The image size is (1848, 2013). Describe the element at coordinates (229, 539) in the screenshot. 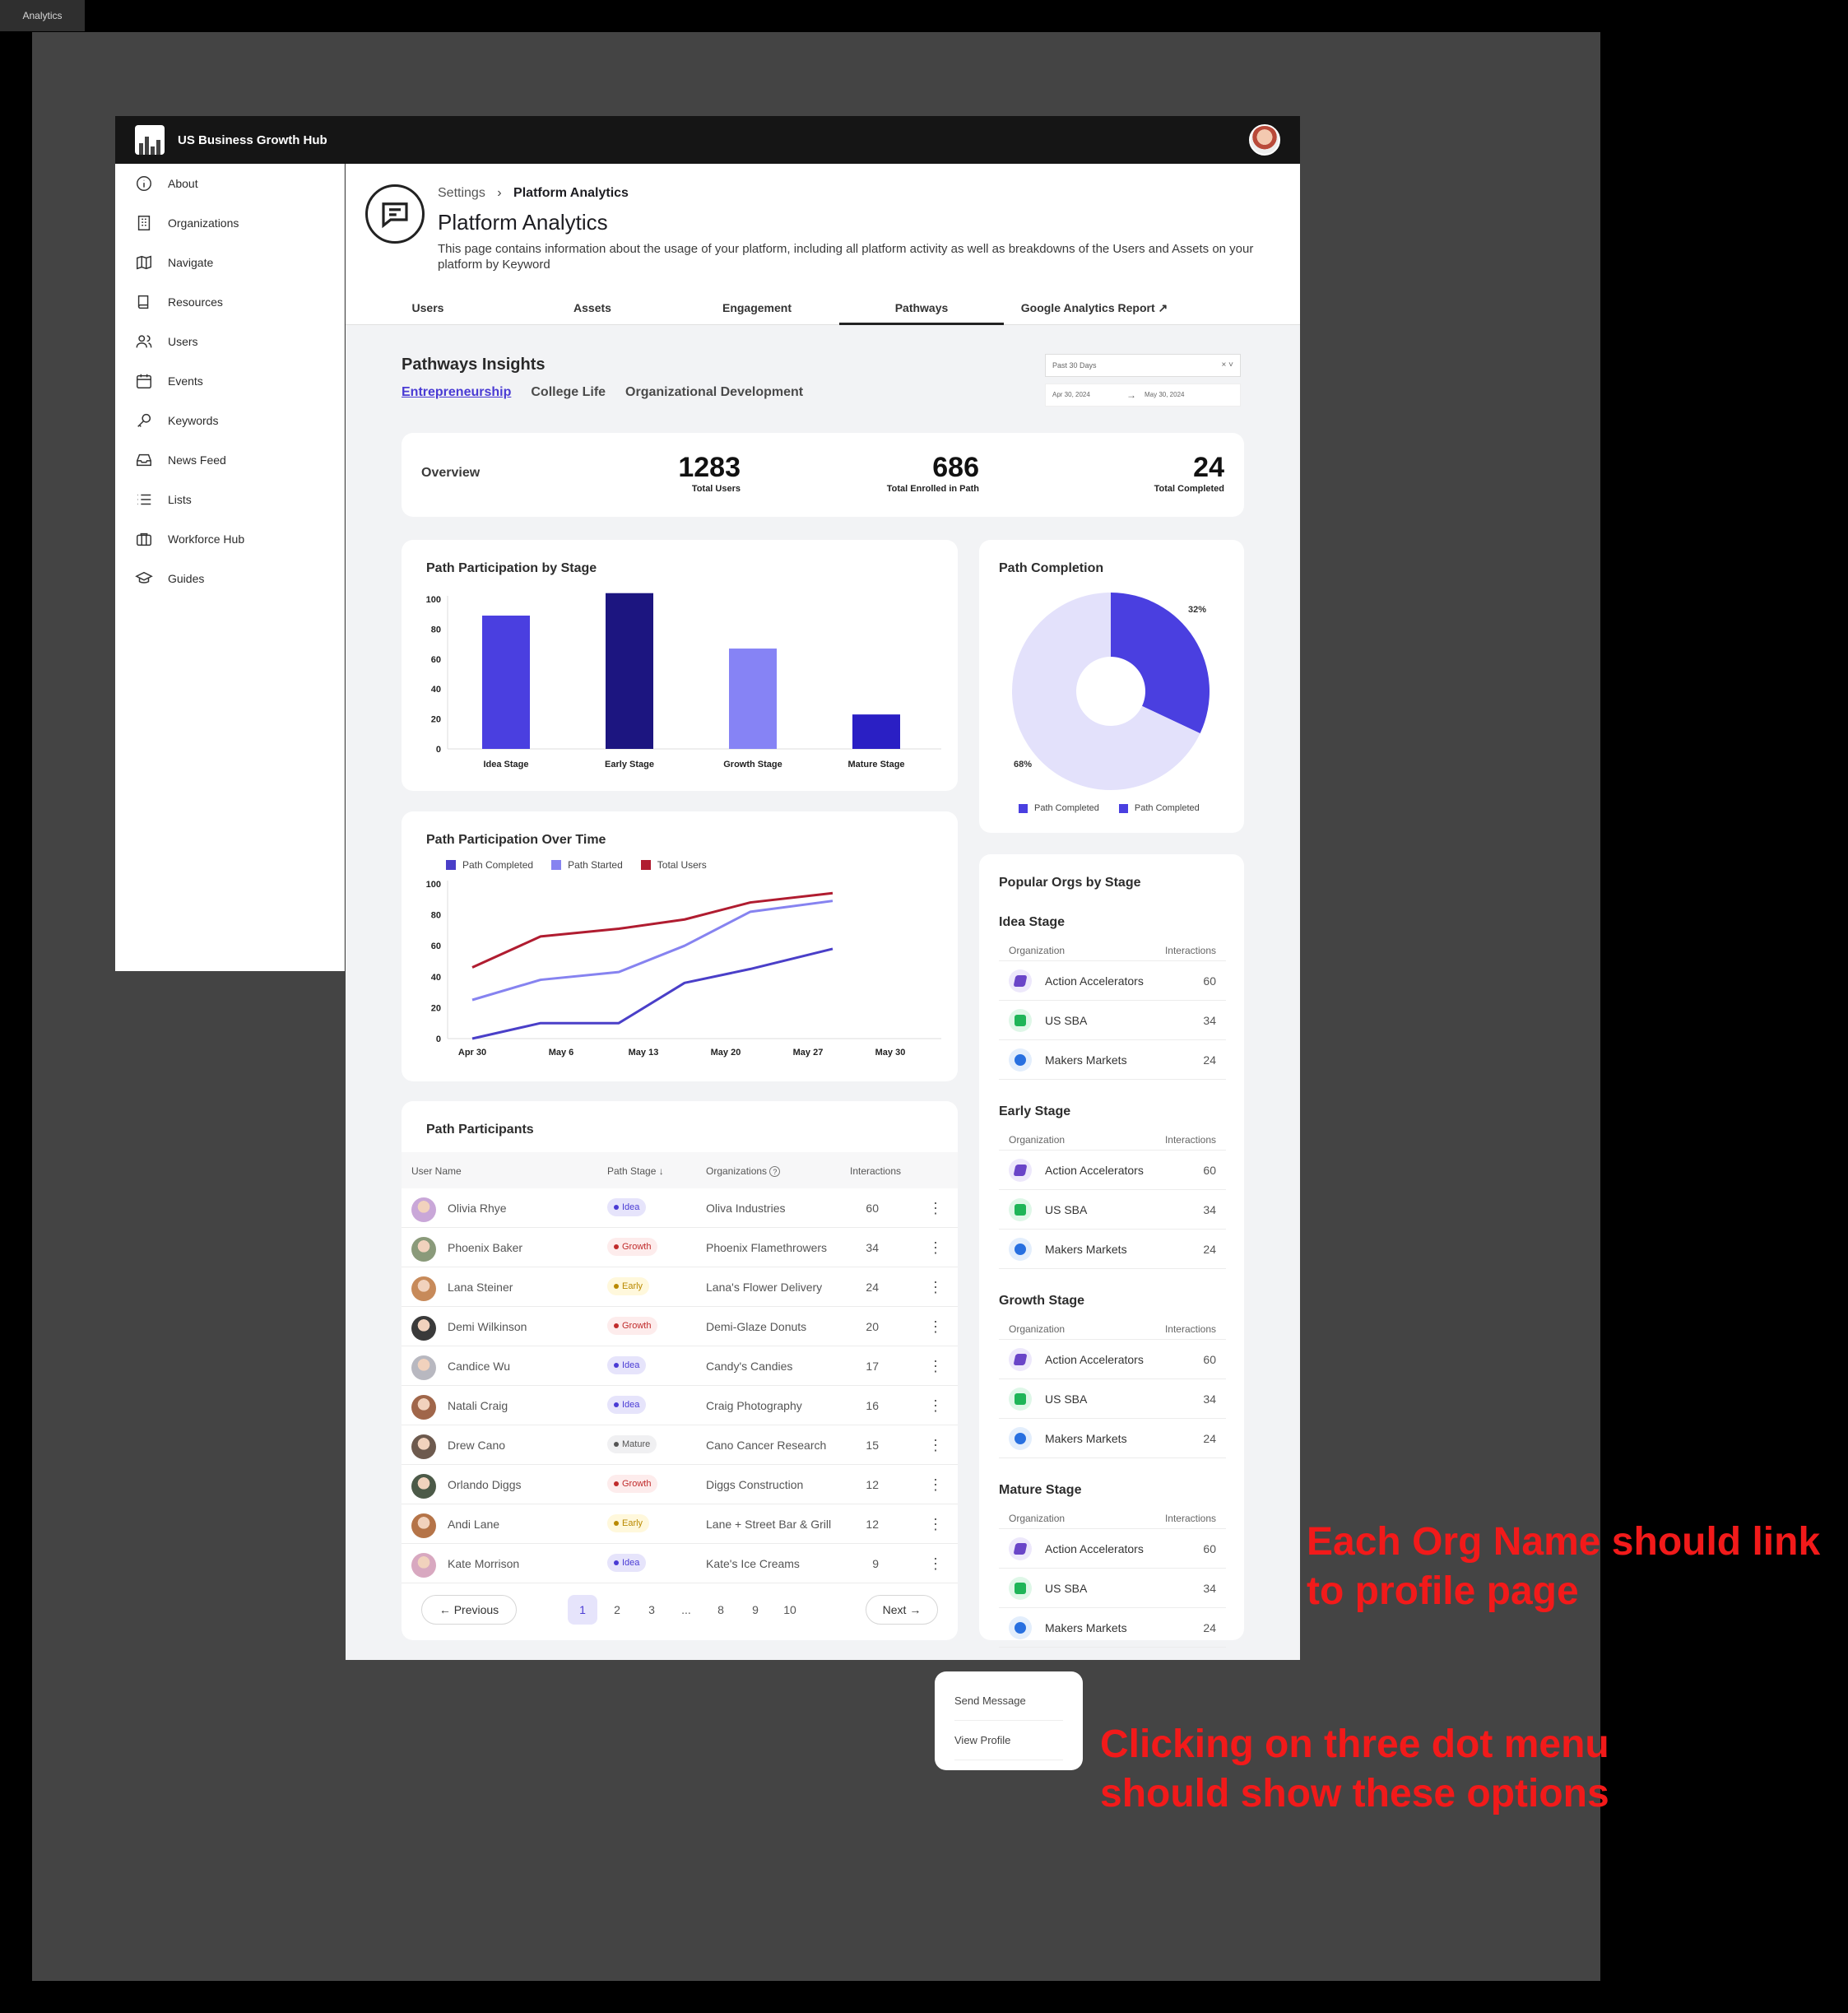

I see `sidebar-item-workforce-hub: Workforce Hub` at that location.